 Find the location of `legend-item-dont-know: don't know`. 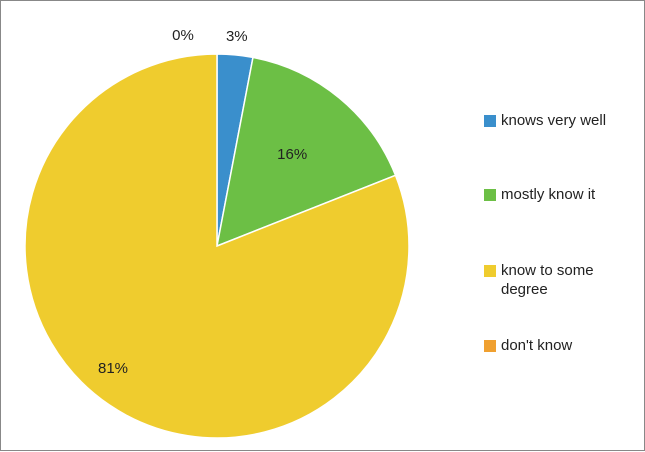

legend-item-dont-know: don't know is located at coordinates (561, 345).